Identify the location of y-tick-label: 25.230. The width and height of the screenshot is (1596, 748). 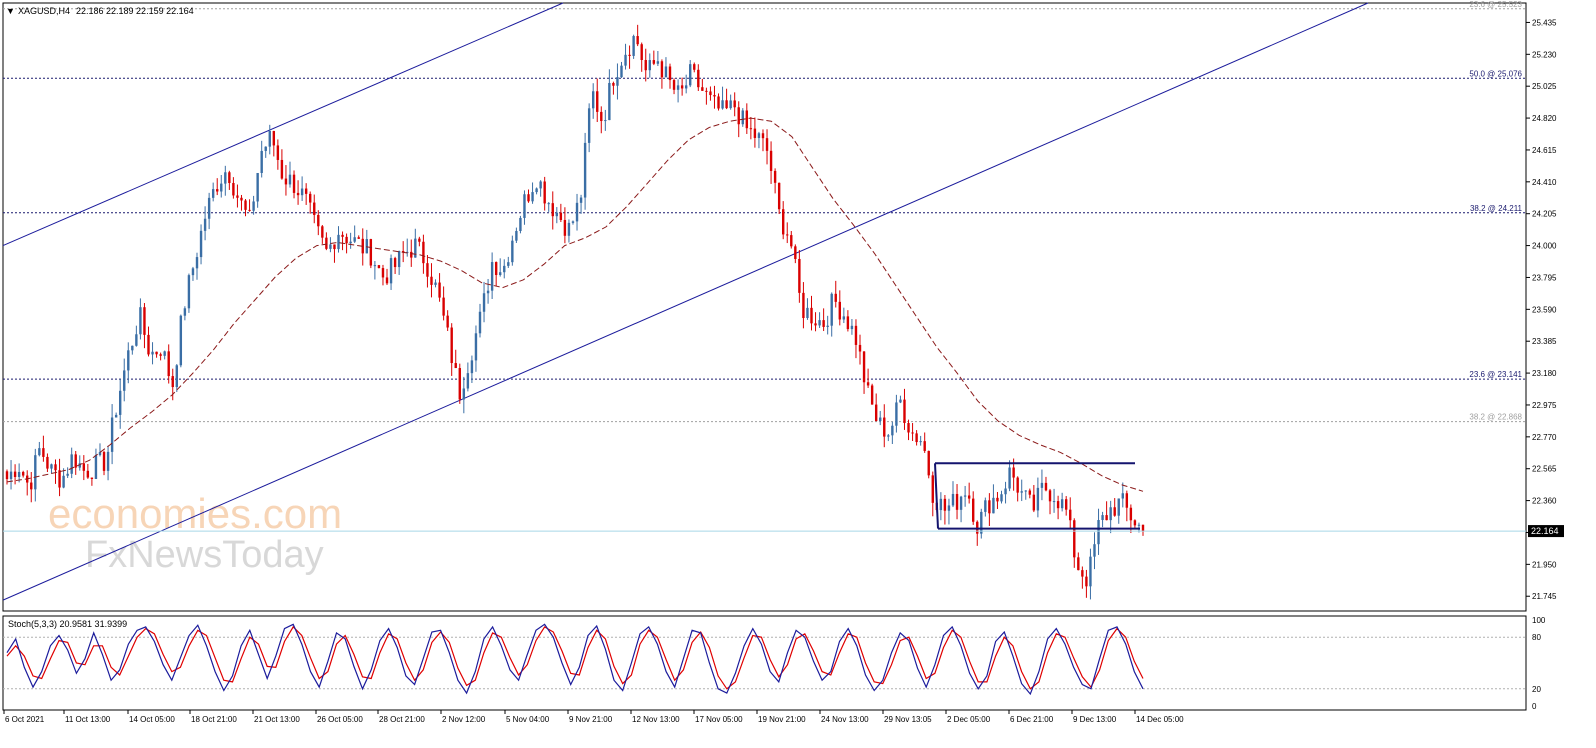
(1544, 54).